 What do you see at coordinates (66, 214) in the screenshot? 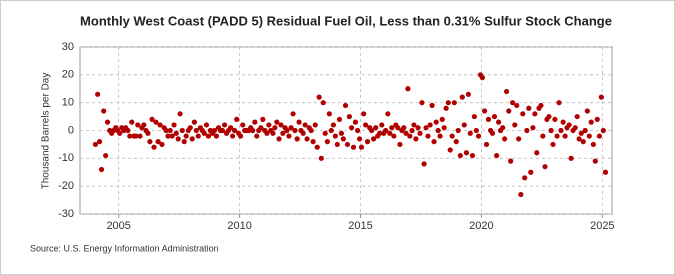
I see `y-tick-label: -30` at bounding box center [66, 214].